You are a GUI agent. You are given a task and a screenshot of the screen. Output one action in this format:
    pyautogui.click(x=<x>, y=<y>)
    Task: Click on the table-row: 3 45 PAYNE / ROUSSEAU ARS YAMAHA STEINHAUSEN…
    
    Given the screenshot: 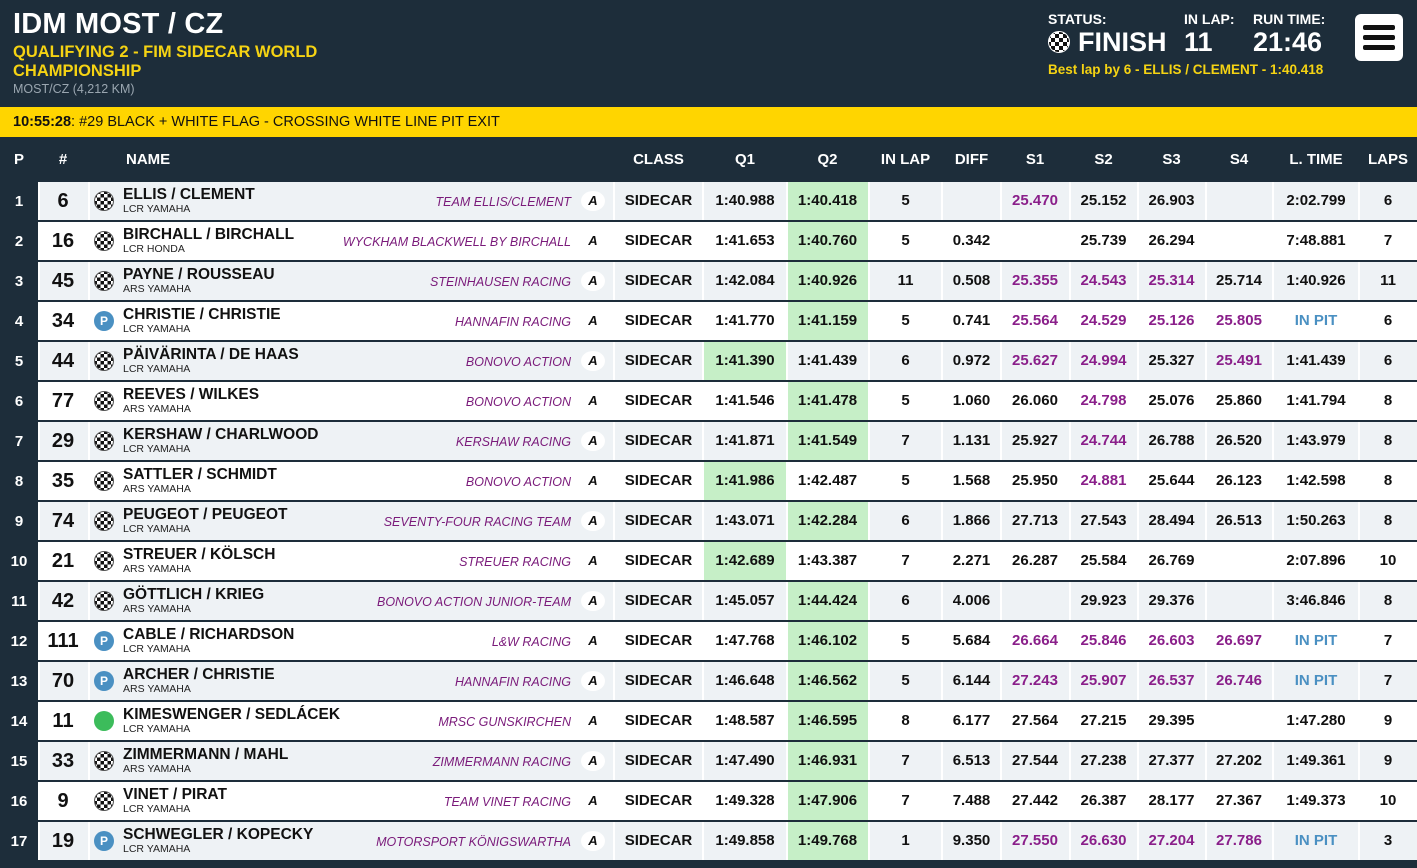 What is the action you would take?
    pyautogui.click(x=708, y=282)
    